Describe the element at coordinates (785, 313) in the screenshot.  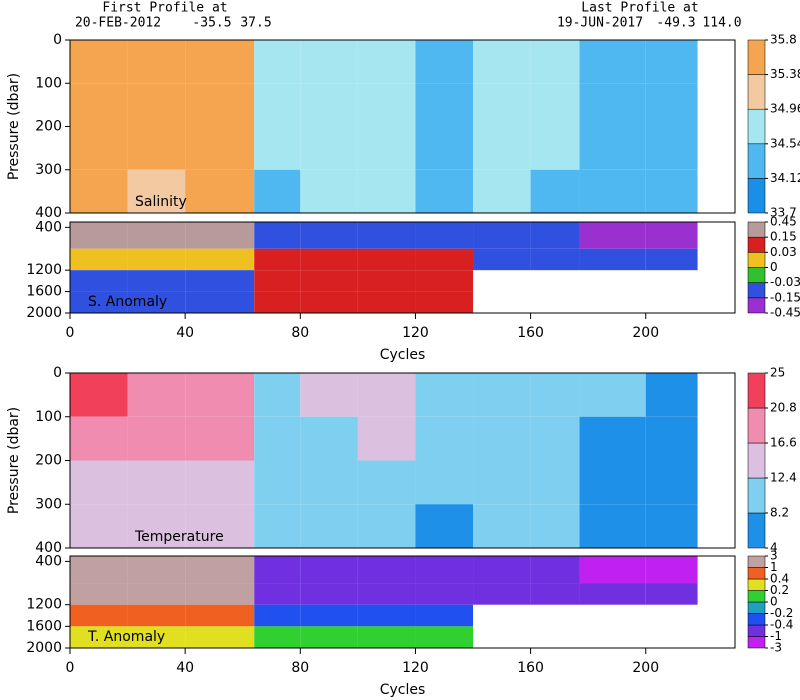
I see `colorbar-label: -0.45` at that location.